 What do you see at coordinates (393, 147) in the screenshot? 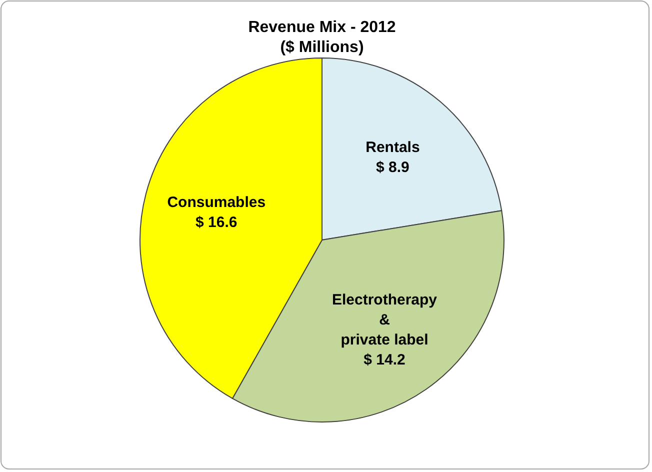
I see `slice-label: Rentals` at bounding box center [393, 147].